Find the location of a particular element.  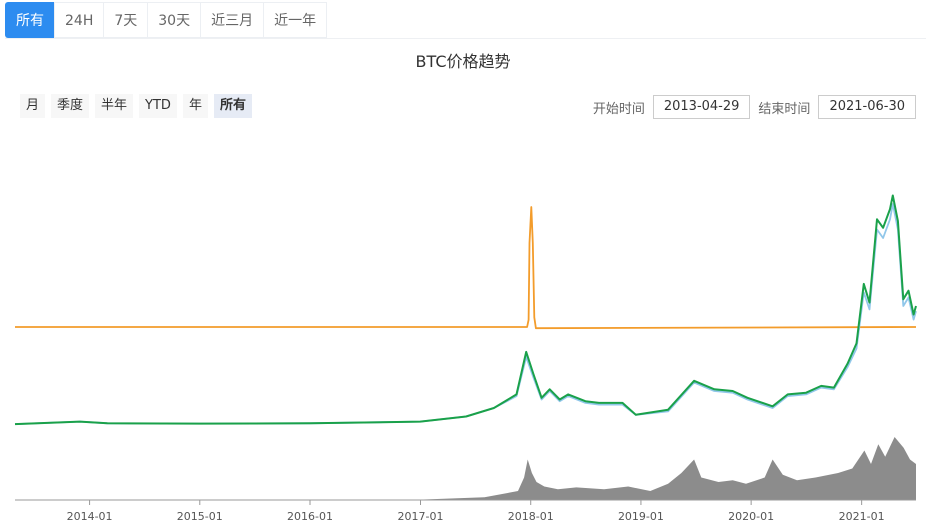

tab-4: 近三月 is located at coordinates (232, 20).